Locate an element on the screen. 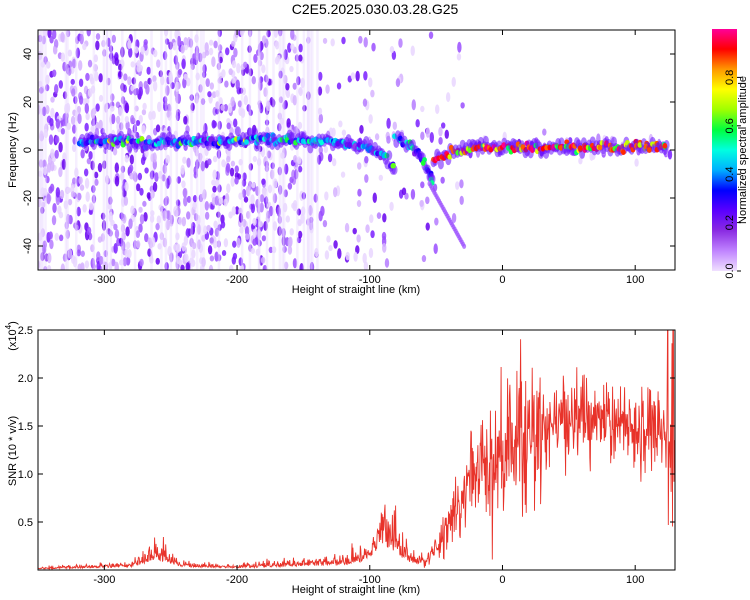 The height and width of the screenshot is (600, 750). spectrogram-y-tick-label: -20 is located at coordinates (28, 198).